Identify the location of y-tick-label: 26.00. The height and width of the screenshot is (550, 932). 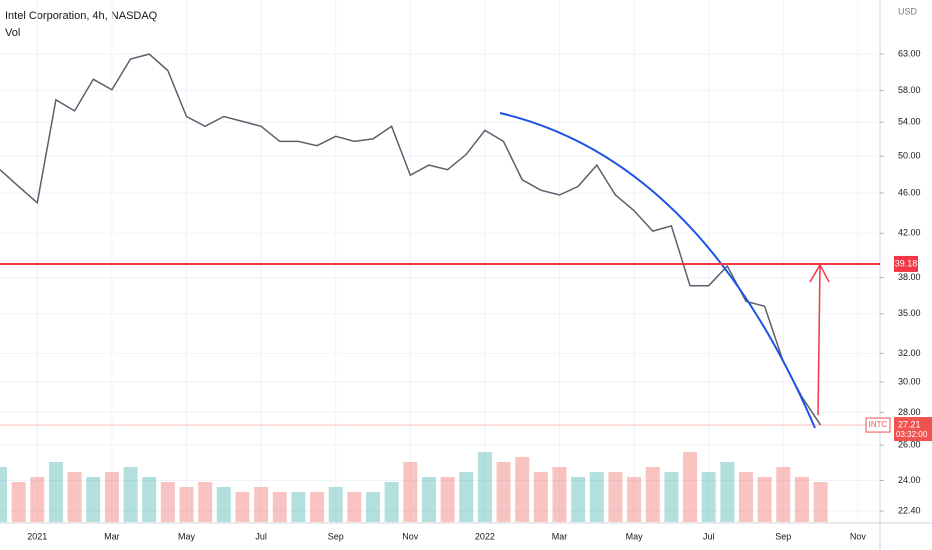
(909, 445).